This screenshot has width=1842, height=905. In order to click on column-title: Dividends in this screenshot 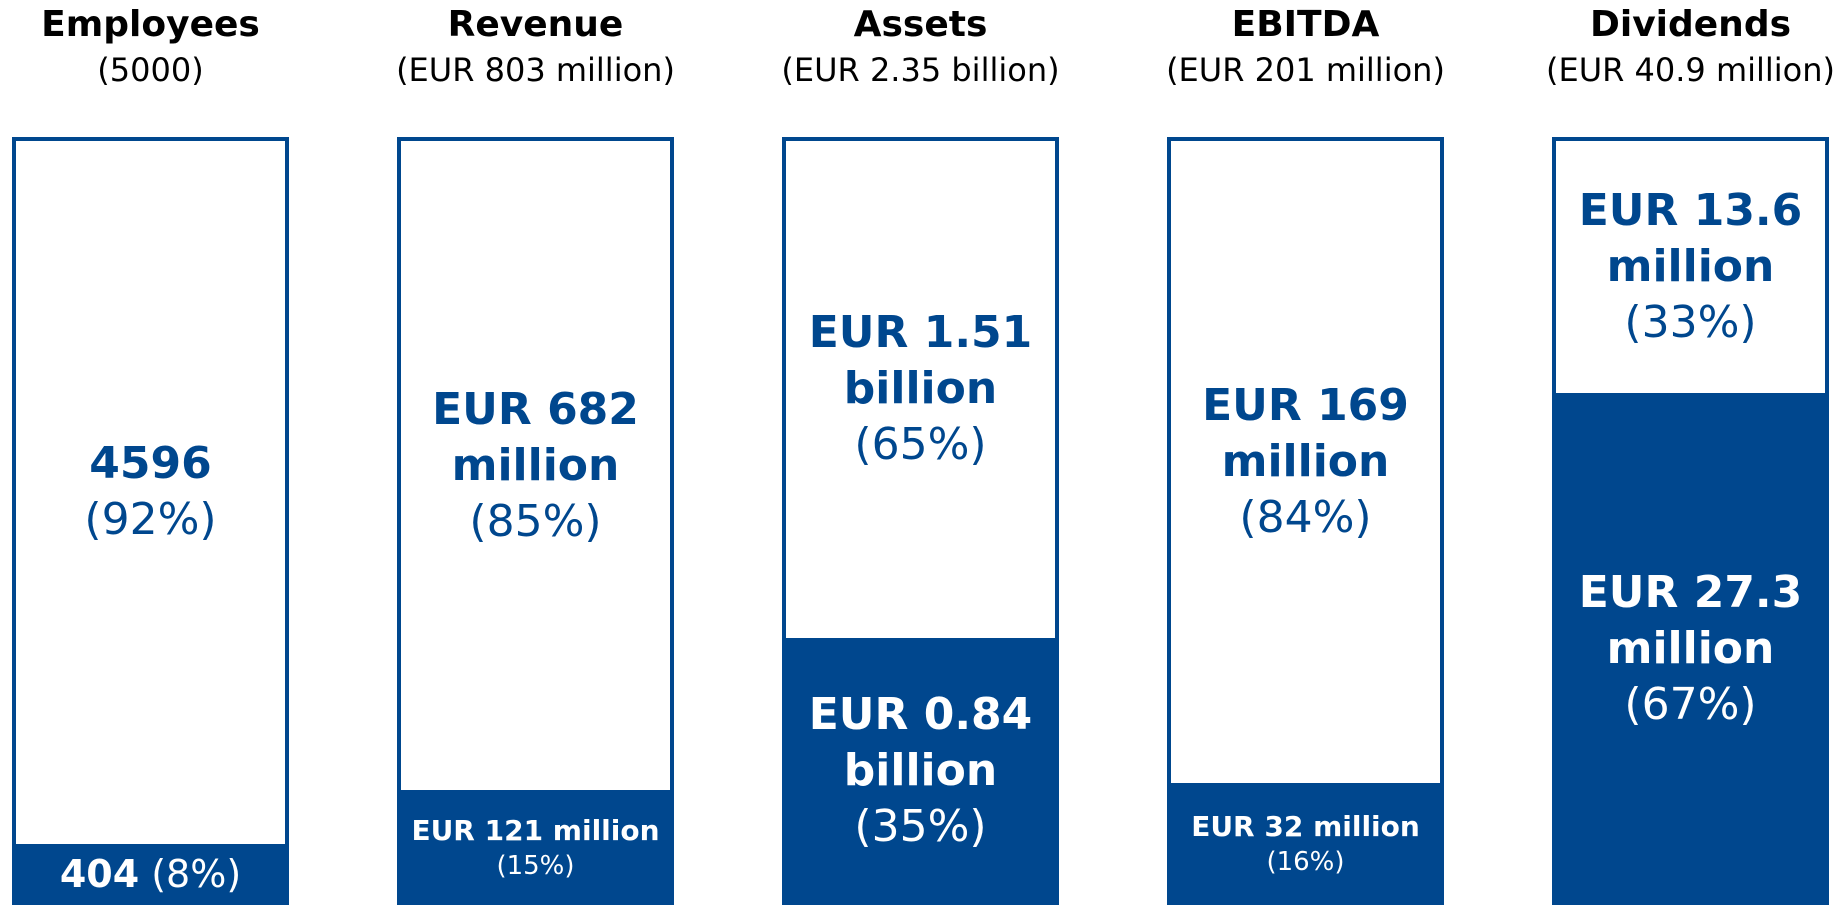, I will do `click(1690, 24)`.